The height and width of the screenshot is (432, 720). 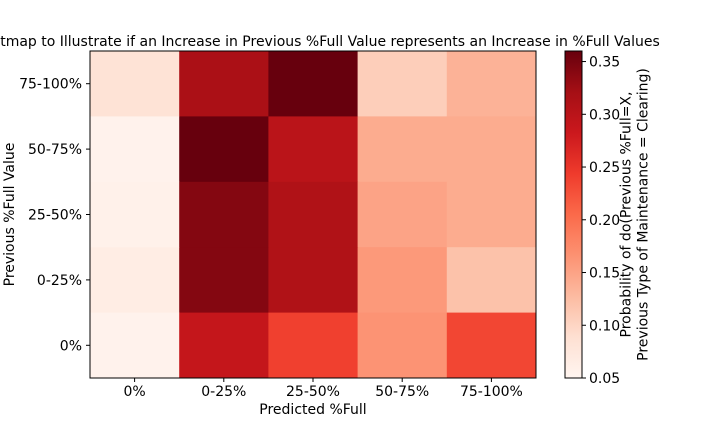 I want to click on x-axis-label: Predicted %Full, so click(x=312, y=410).